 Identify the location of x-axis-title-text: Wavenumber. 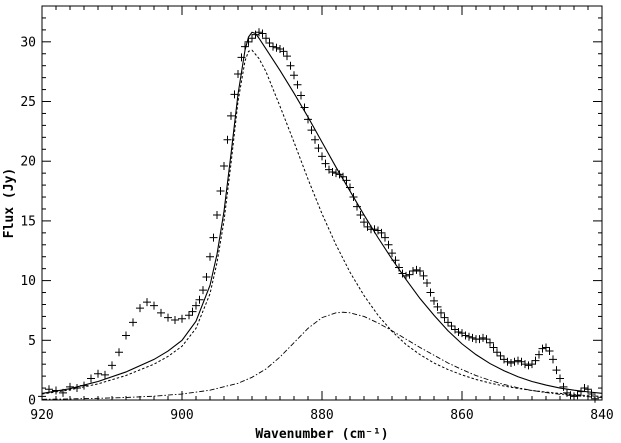
(294, 434).